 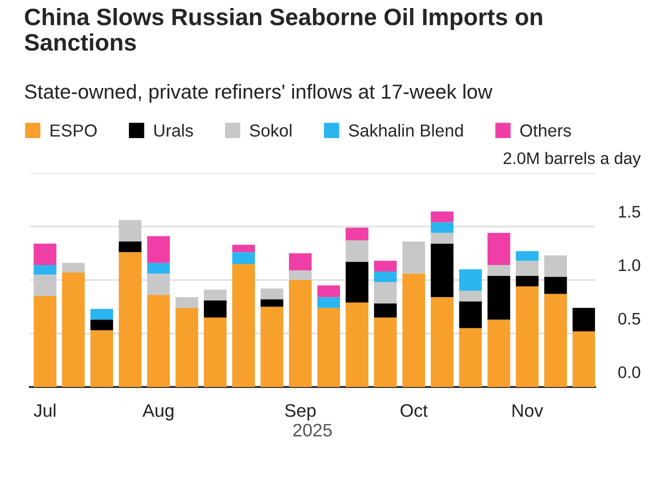 I want to click on y-tick-label: 0.0, so click(x=629, y=372).